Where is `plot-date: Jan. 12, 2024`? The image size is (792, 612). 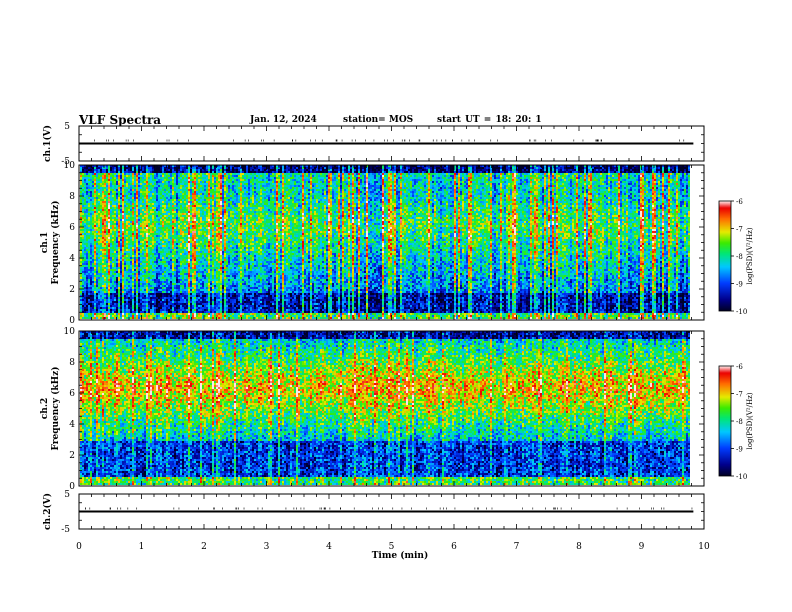
plot-date: Jan. 12, 2024 is located at coordinates (283, 120).